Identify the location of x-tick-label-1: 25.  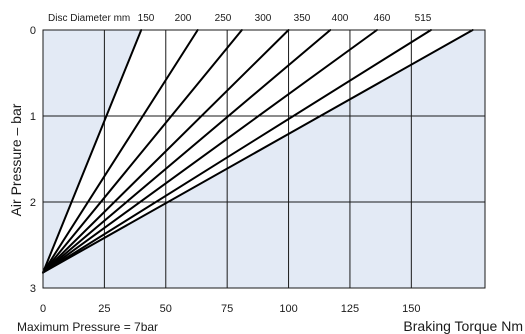
(104, 309).